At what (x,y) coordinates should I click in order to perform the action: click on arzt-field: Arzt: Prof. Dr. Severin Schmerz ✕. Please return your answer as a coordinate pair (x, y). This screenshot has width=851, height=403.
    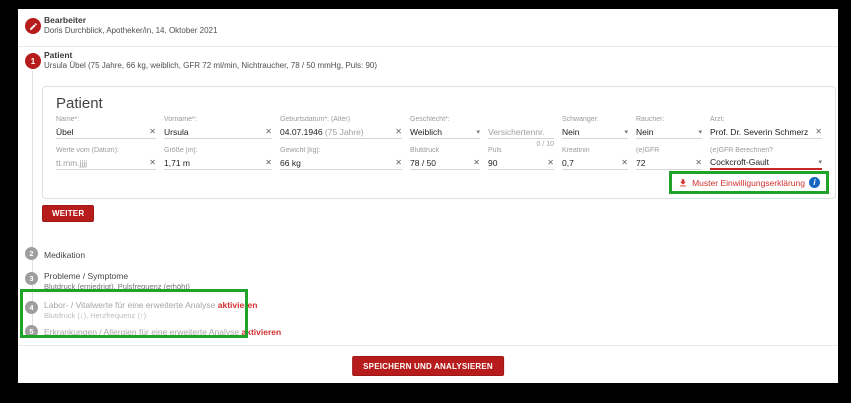
    Looking at the image, I should click on (766, 127).